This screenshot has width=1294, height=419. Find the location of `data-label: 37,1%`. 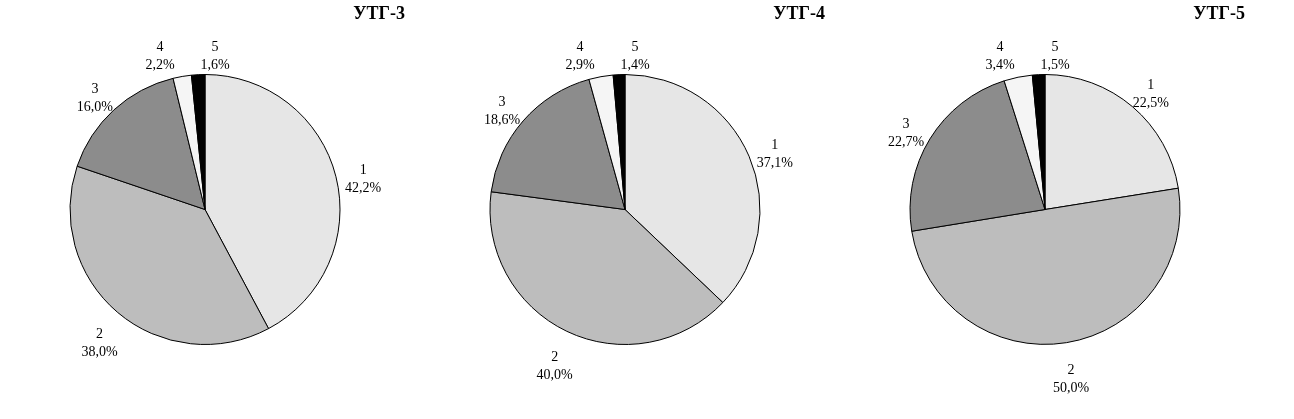

data-label: 37,1% is located at coordinates (775, 163).